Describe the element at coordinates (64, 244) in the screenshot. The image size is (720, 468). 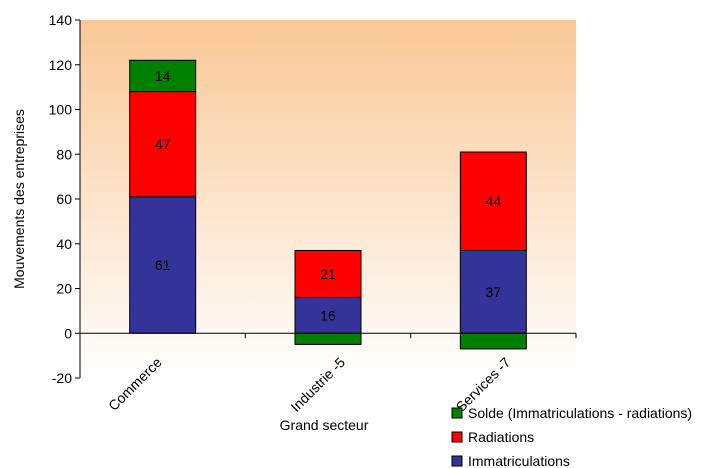
I see `y-tick-label: 40` at that location.